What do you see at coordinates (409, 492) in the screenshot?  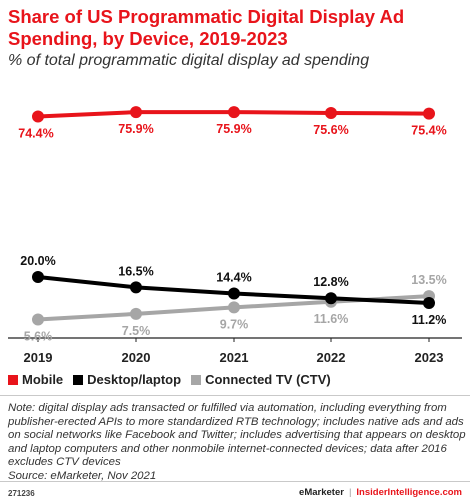 I see `brand-insider-intelligence: InsiderIntelligence.com` at bounding box center [409, 492].